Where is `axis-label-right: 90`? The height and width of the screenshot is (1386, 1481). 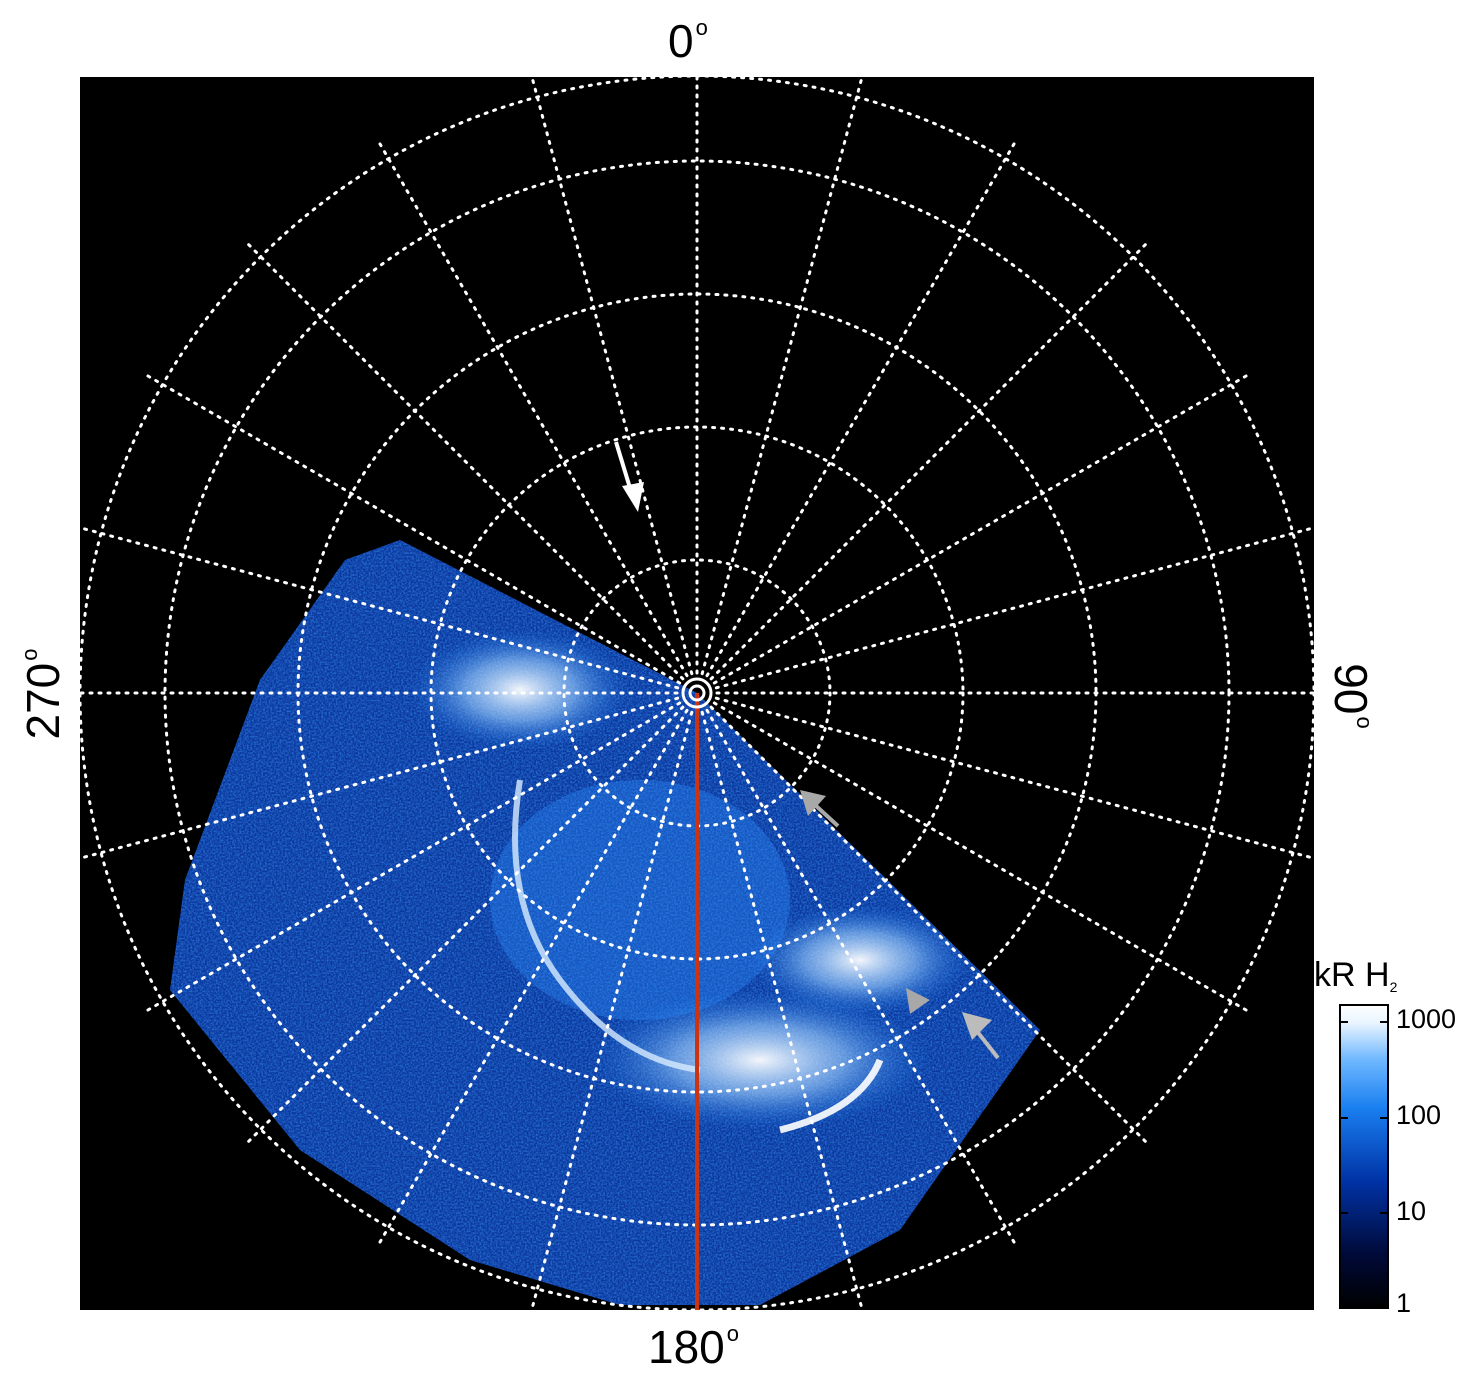 axis-label-right: 90 is located at coordinates (1351, 695).